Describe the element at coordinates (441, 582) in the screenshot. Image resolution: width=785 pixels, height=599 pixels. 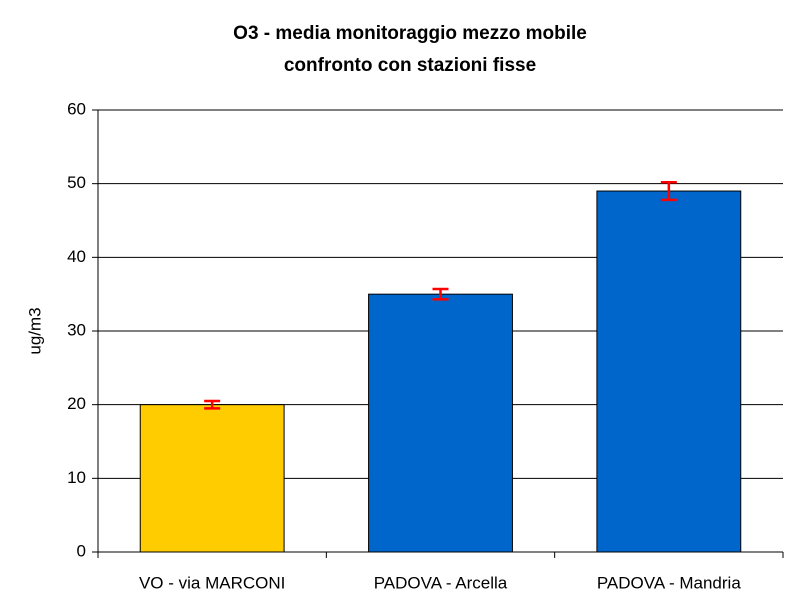
I see `x-tick-label: PADOVA - Arcella` at that location.